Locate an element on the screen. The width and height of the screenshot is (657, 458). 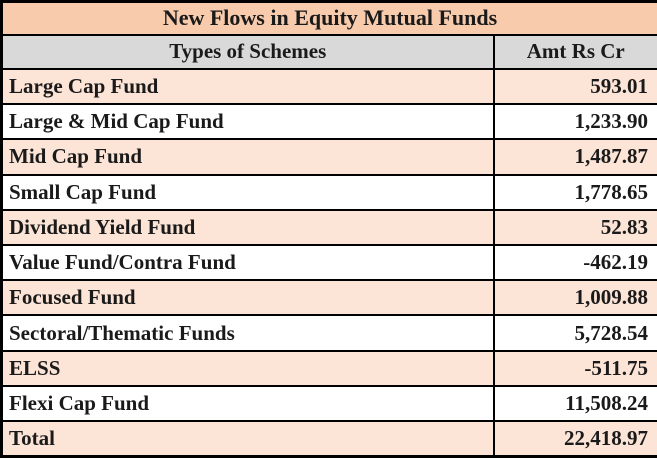
table-row: Flexi Cap Fund 11,508.24 is located at coordinates (328, 403).